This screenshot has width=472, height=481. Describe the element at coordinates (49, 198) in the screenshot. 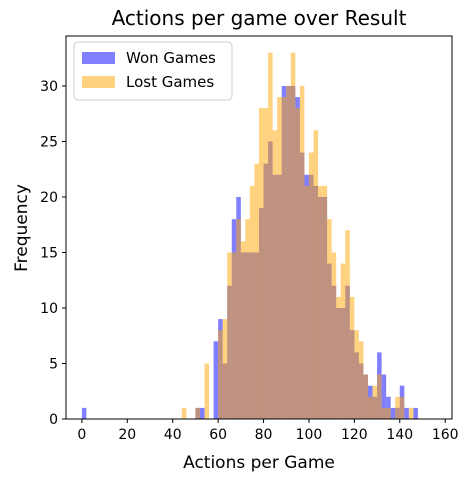

I see `y-tick-label-4: 20` at that location.